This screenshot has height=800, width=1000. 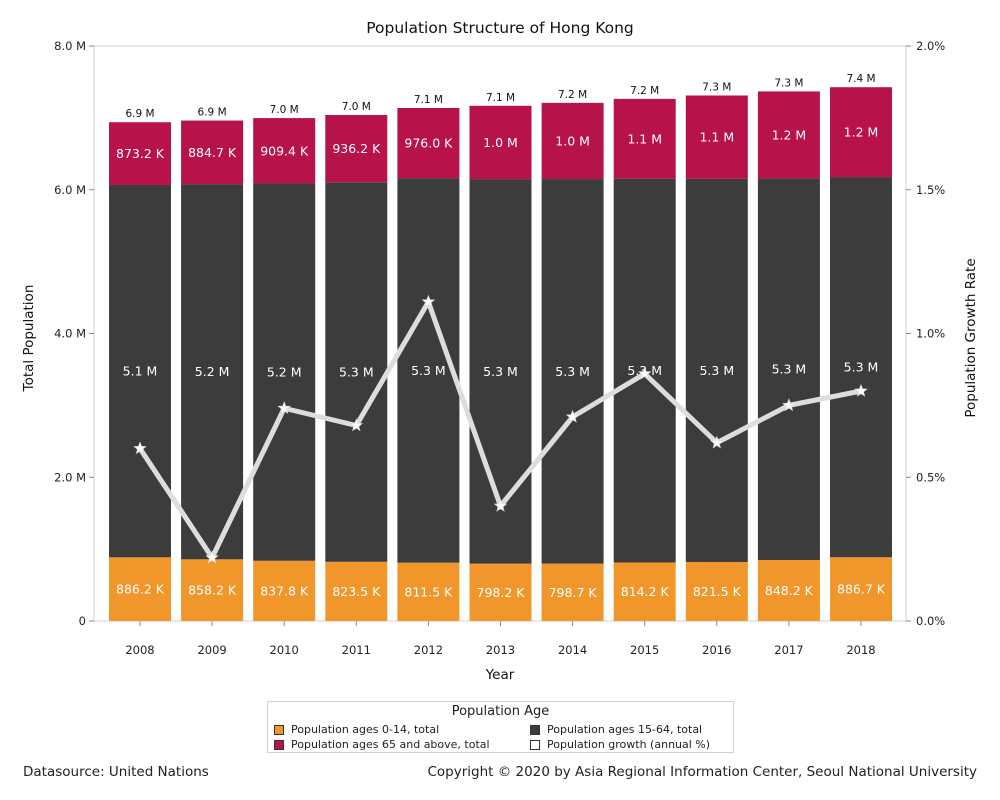 I want to click on y-tick-label: 8.0 M, so click(x=70, y=46).